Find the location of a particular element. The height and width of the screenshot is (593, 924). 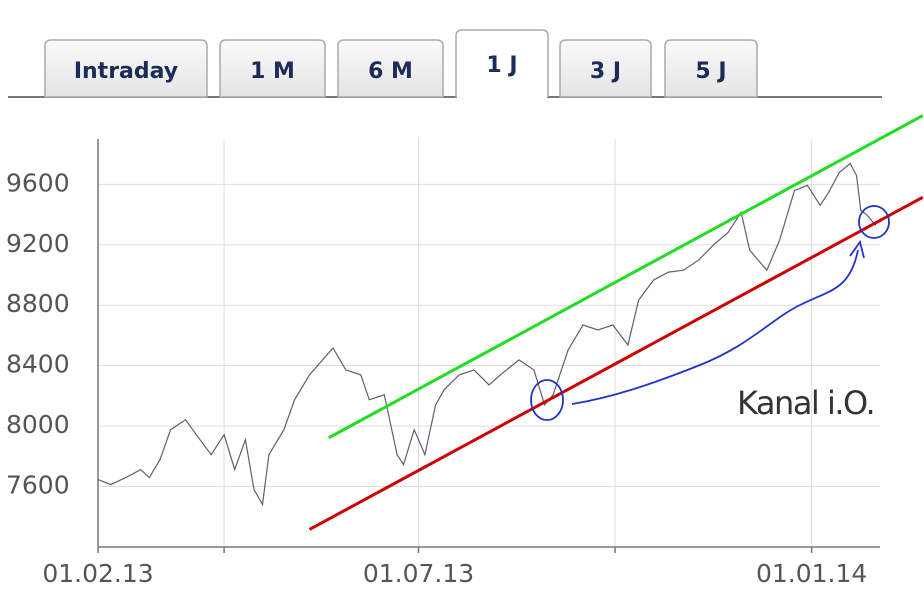

y-tick-label: 7600 is located at coordinates (38, 485).